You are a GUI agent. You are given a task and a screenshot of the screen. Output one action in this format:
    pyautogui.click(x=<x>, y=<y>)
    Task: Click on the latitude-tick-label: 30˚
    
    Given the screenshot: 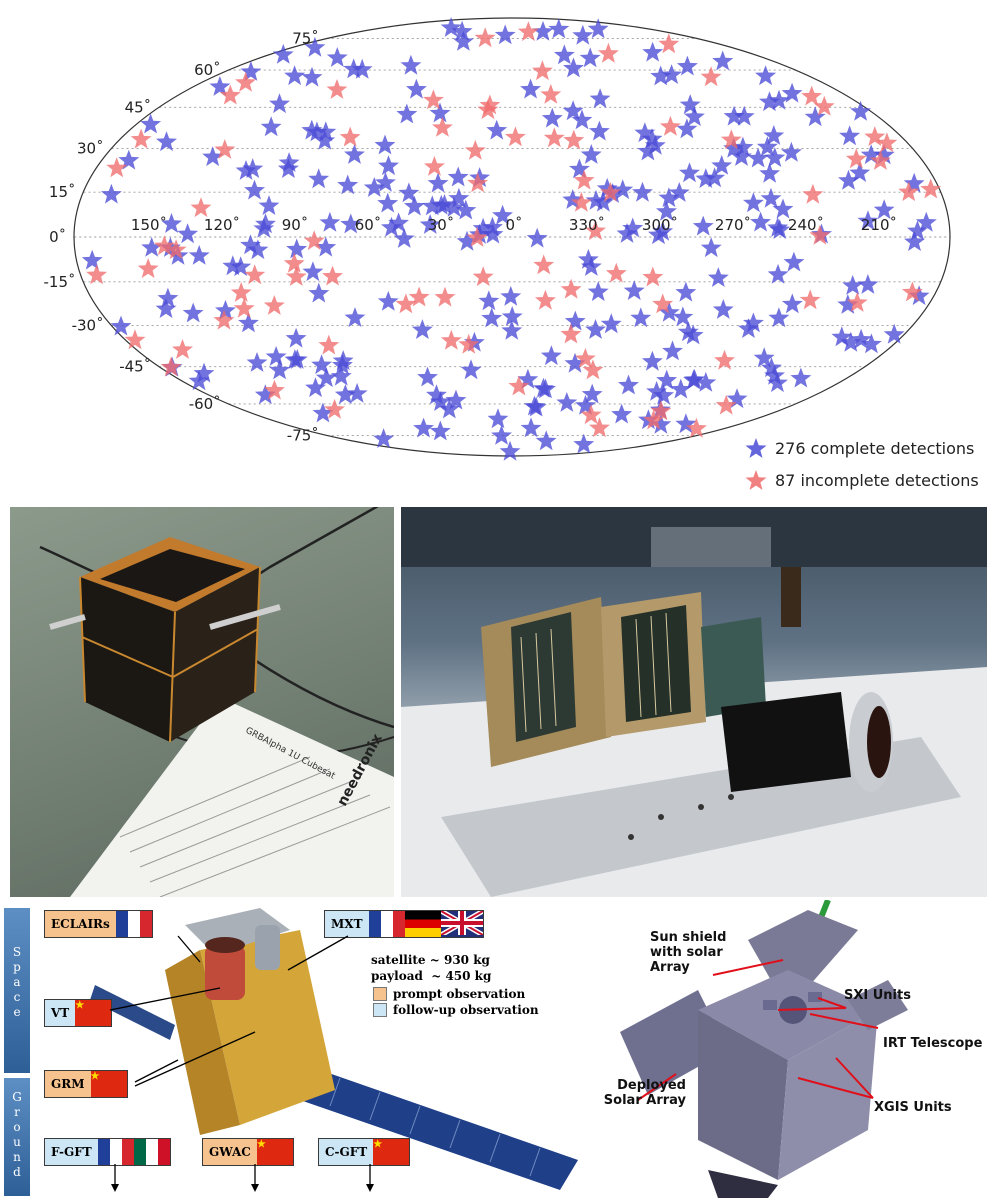 What is the action you would take?
    pyautogui.click(x=90, y=149)
    